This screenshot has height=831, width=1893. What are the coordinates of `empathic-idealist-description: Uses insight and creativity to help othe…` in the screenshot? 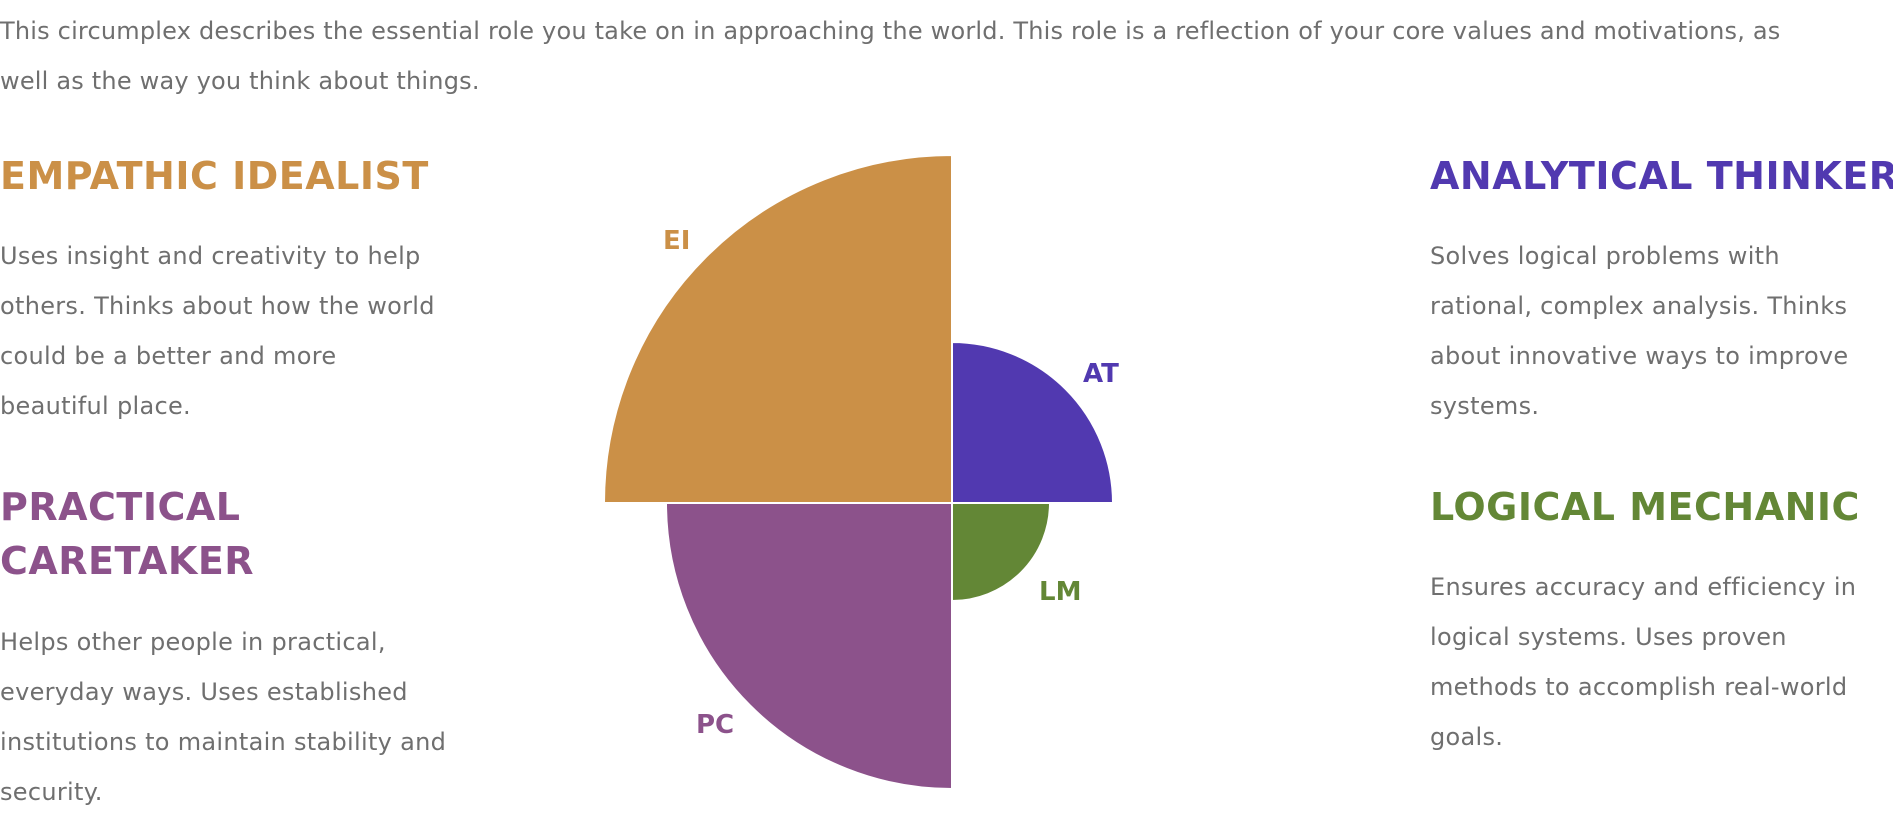 It's located at (217, 331).